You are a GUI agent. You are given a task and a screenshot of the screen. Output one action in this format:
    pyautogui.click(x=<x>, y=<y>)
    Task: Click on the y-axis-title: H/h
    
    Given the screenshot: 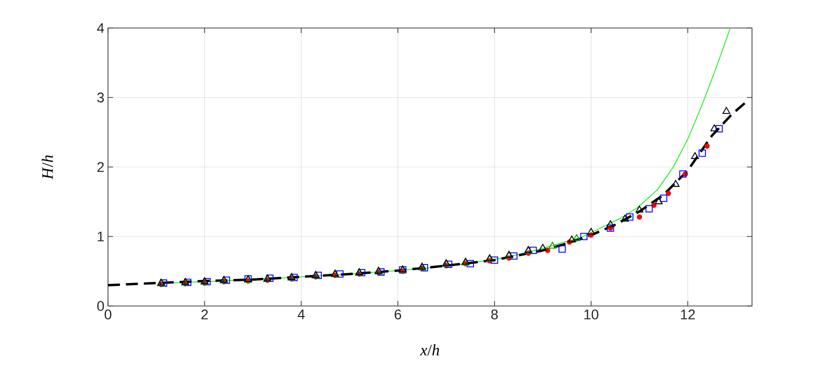 What is the action you would take?
    pyautogui.click(x=47, y=167)
    